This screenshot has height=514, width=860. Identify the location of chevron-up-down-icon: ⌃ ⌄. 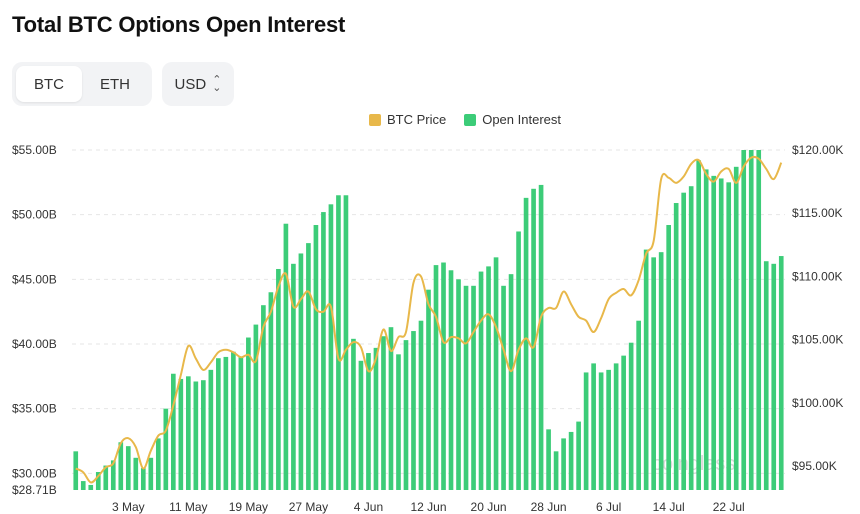
(217, 84).